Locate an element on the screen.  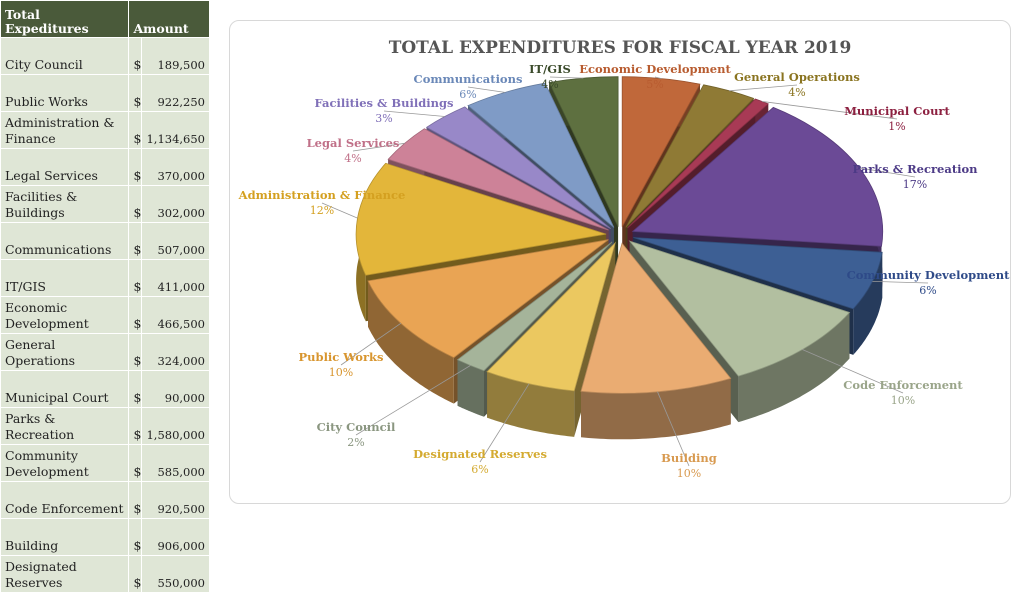
slice-name: Community Development is located at coordinates (928, 275).